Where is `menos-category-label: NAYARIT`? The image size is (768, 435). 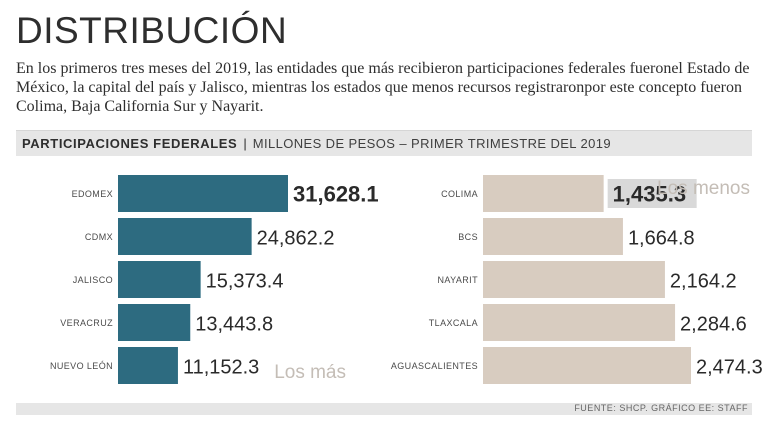 menos-category-label: NAYARIT is located at coordinates (458, 280).